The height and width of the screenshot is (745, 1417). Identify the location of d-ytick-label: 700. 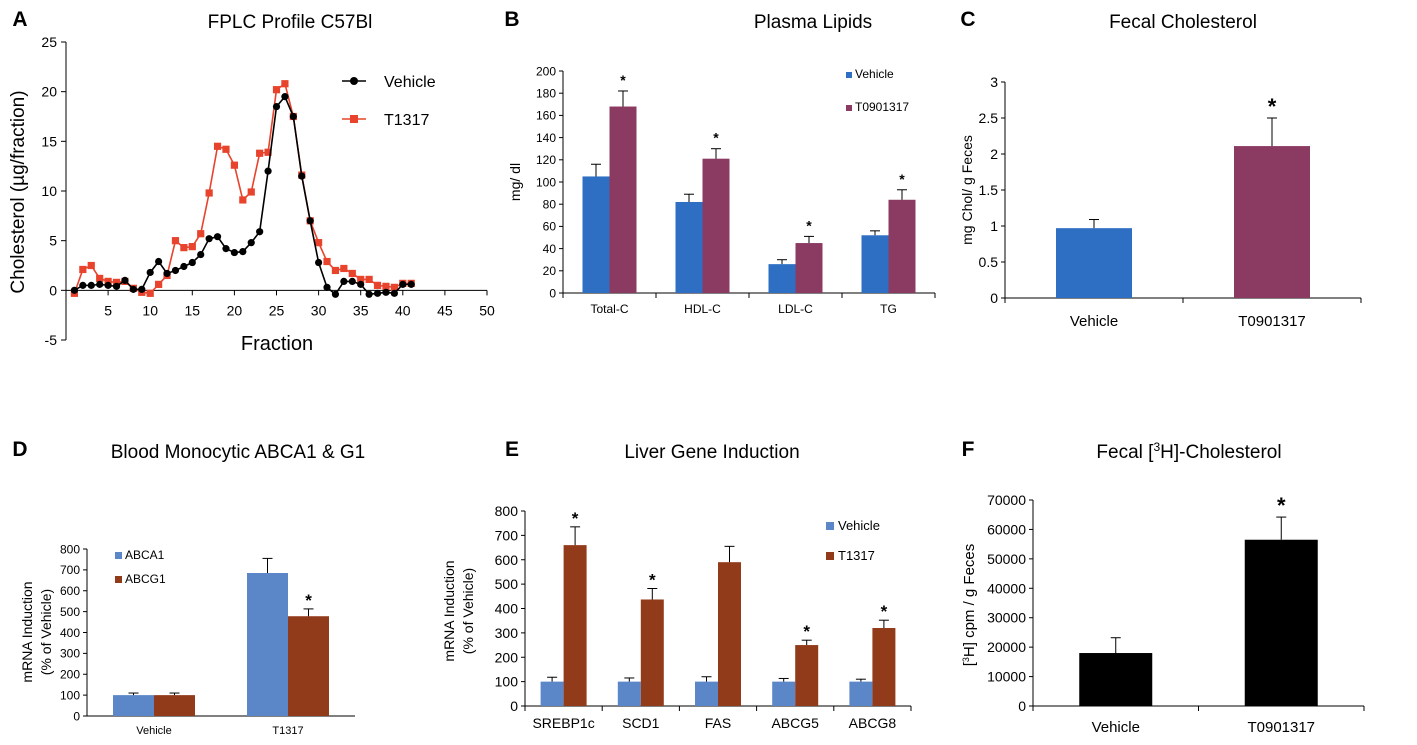
(70, 570).